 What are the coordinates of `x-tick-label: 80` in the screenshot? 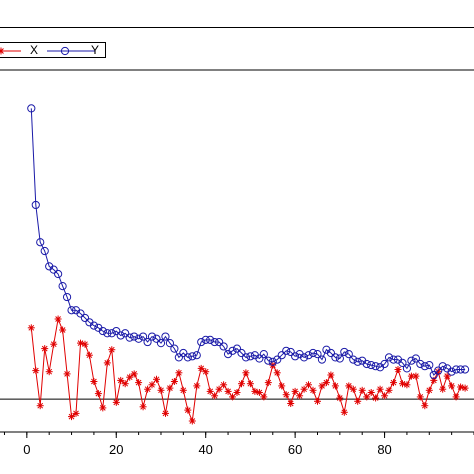 It's located at (384, 449).